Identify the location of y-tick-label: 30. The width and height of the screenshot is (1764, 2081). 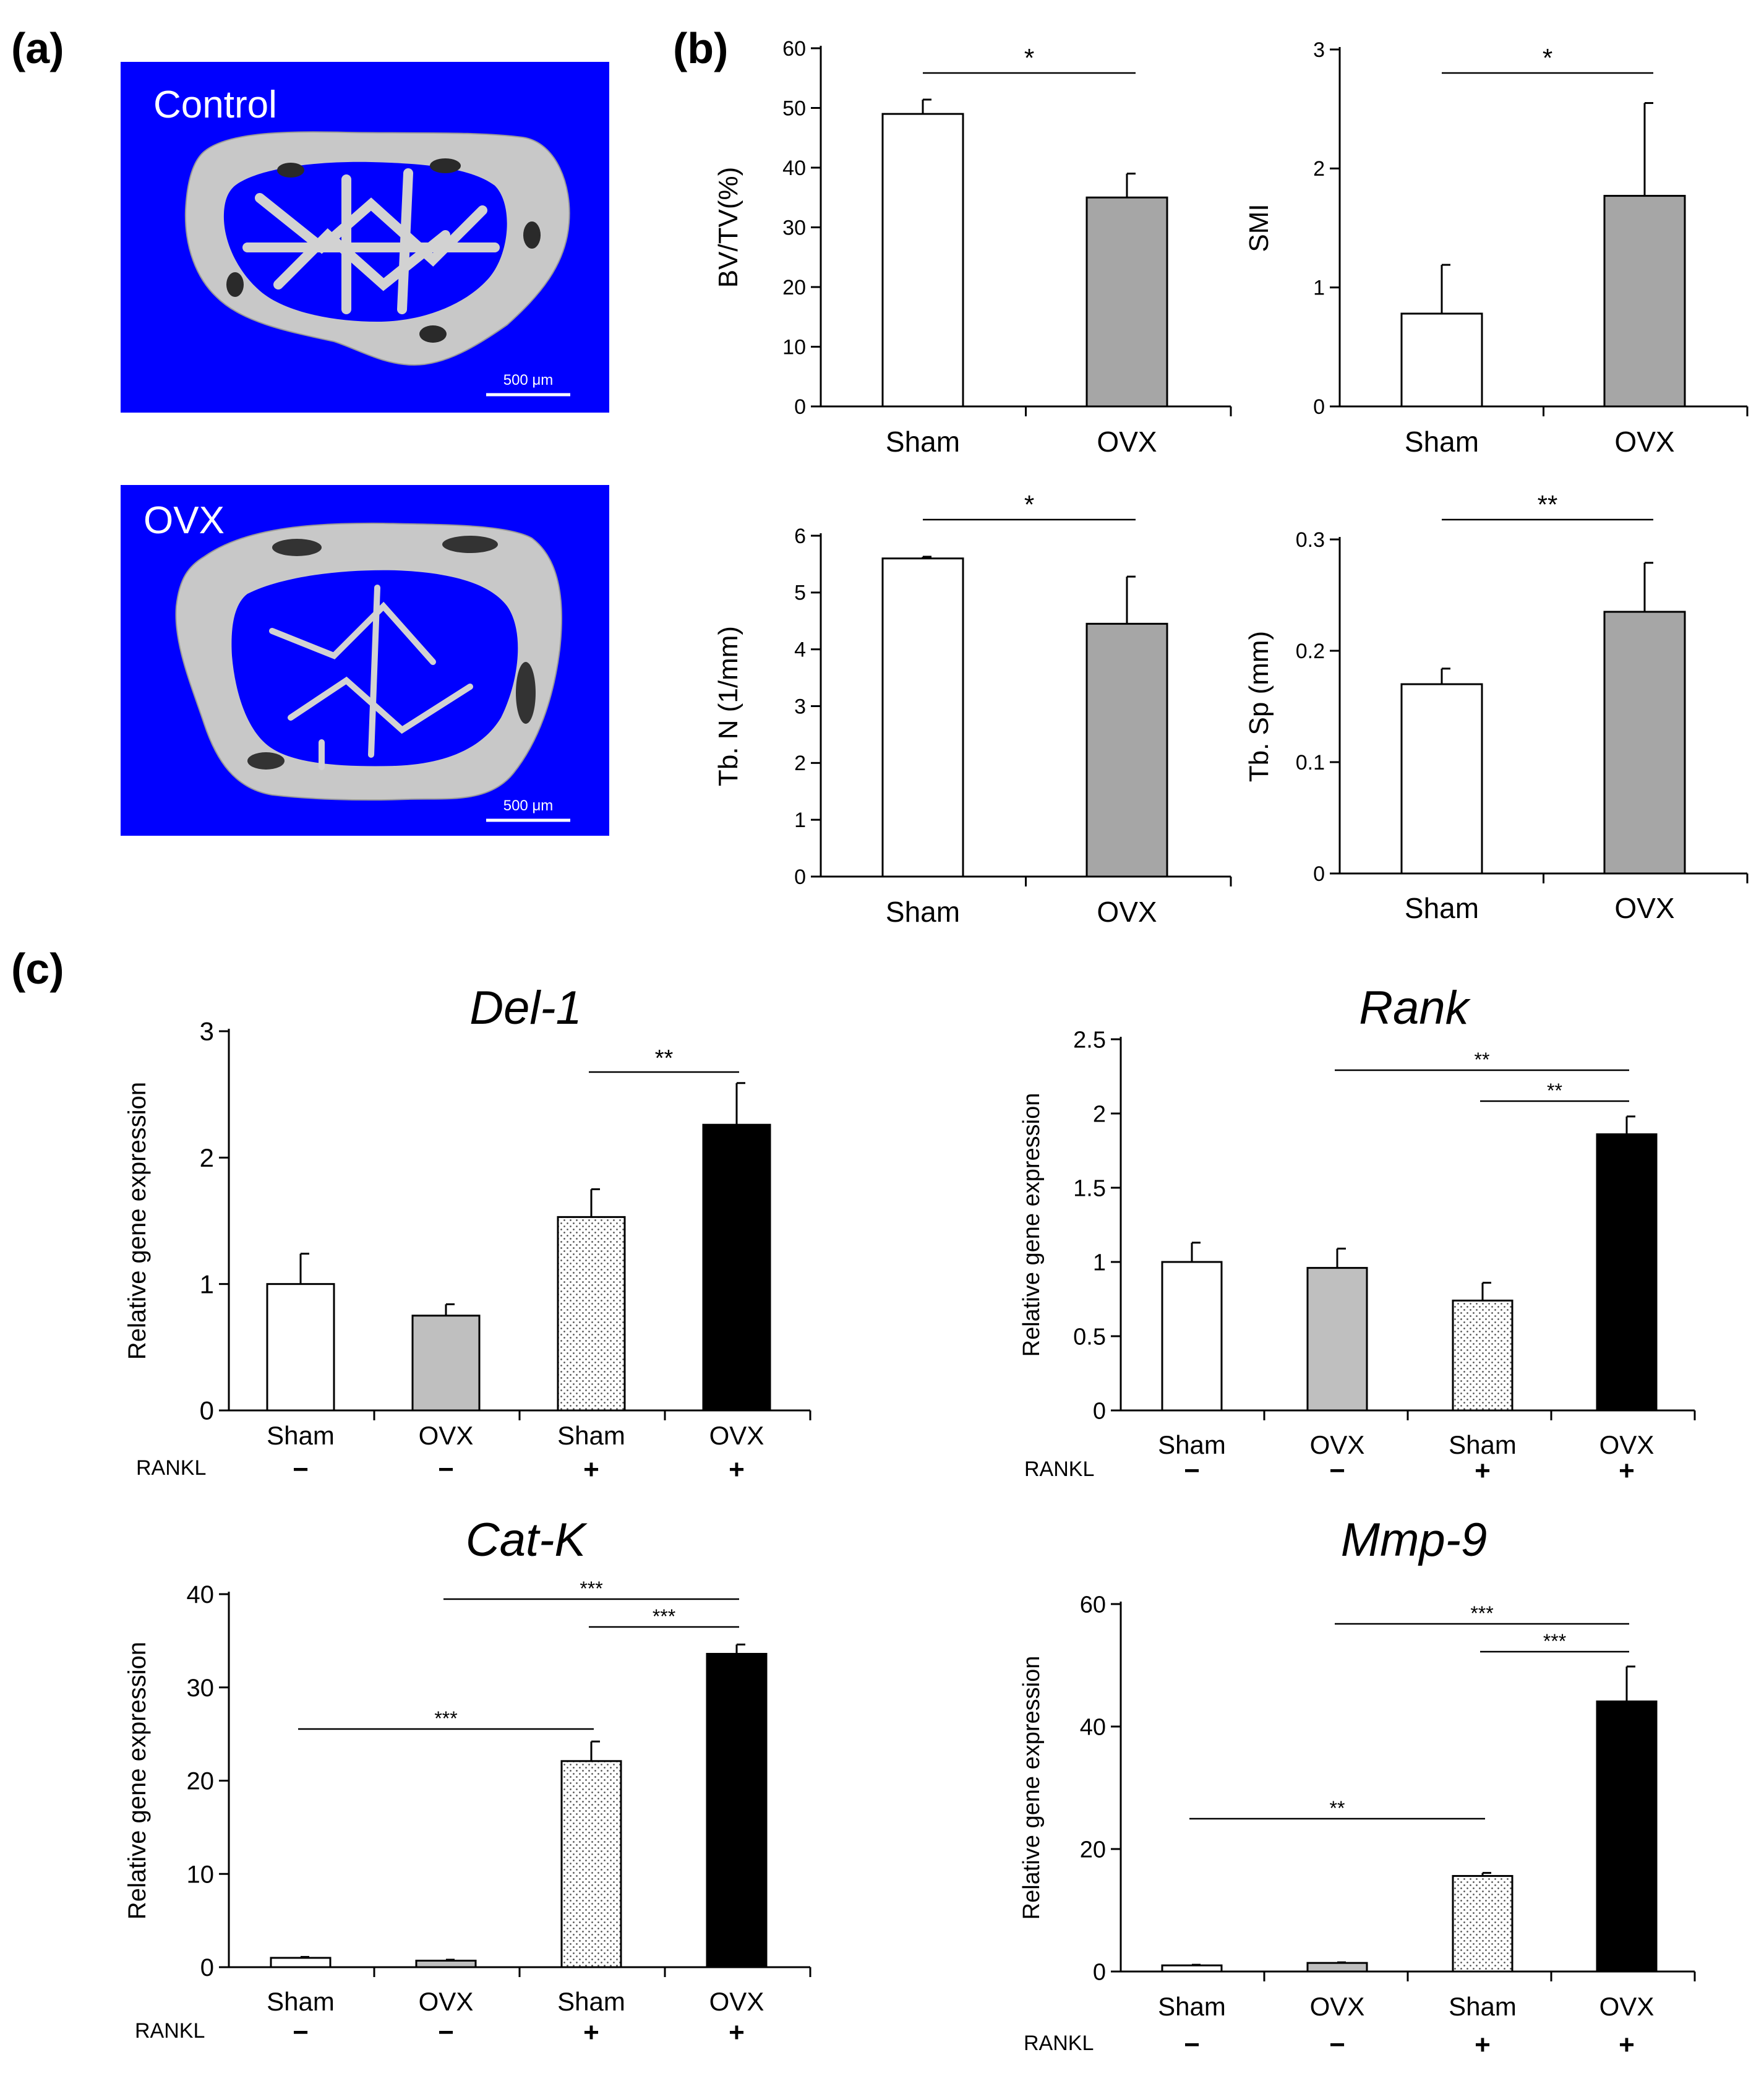
(794, 227).